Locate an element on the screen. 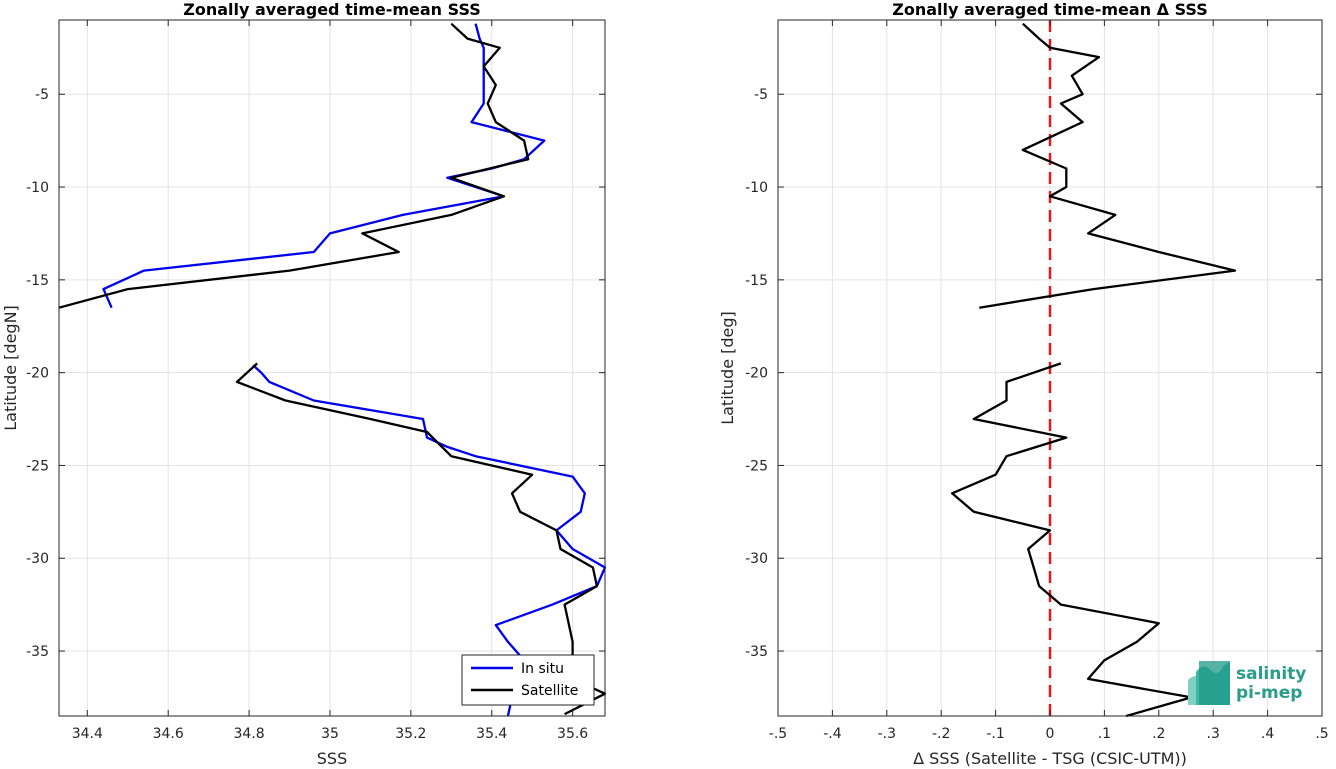  plot-title: Zonally averaged time-mean SSS is located at coordinates (332, 9).